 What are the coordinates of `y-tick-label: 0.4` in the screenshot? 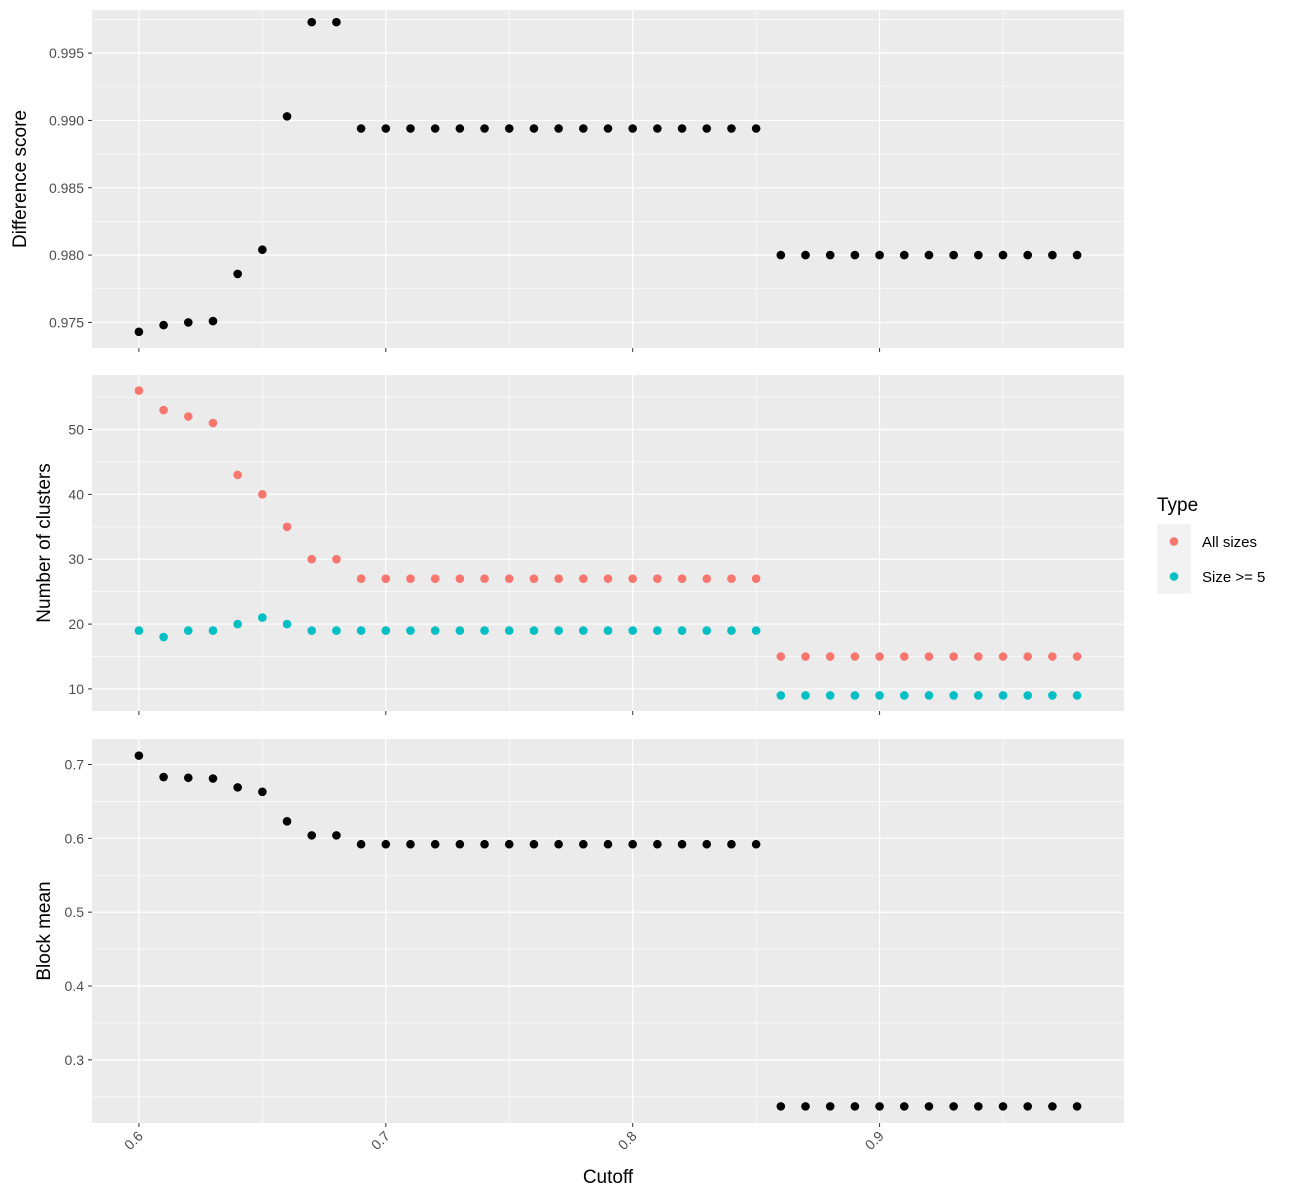 It's located at (75, 986).